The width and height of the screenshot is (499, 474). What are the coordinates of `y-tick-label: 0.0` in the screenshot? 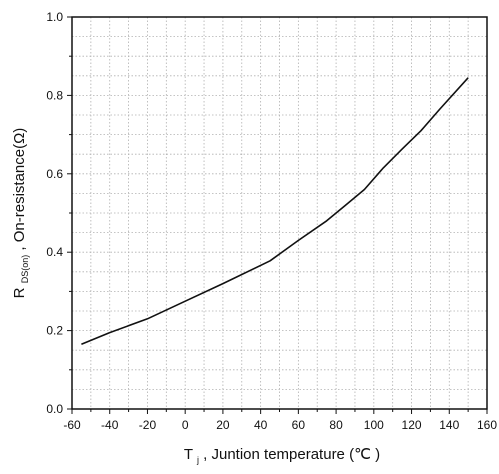 It's located at (54, 409).